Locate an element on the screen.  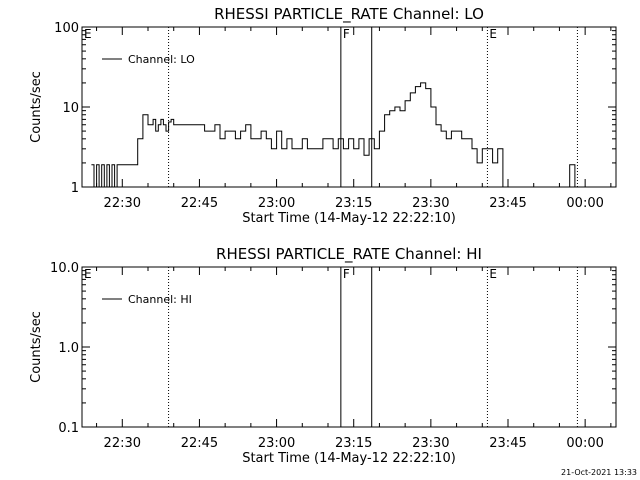
footer-date: 21-Oct-2021 13:33 is located at coordinates (599, 472).